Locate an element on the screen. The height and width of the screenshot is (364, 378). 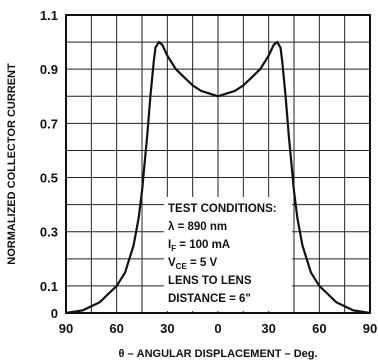
x-tick-labels: 90 60 30 0 30 60 90 is located at coordinates (218, 328).